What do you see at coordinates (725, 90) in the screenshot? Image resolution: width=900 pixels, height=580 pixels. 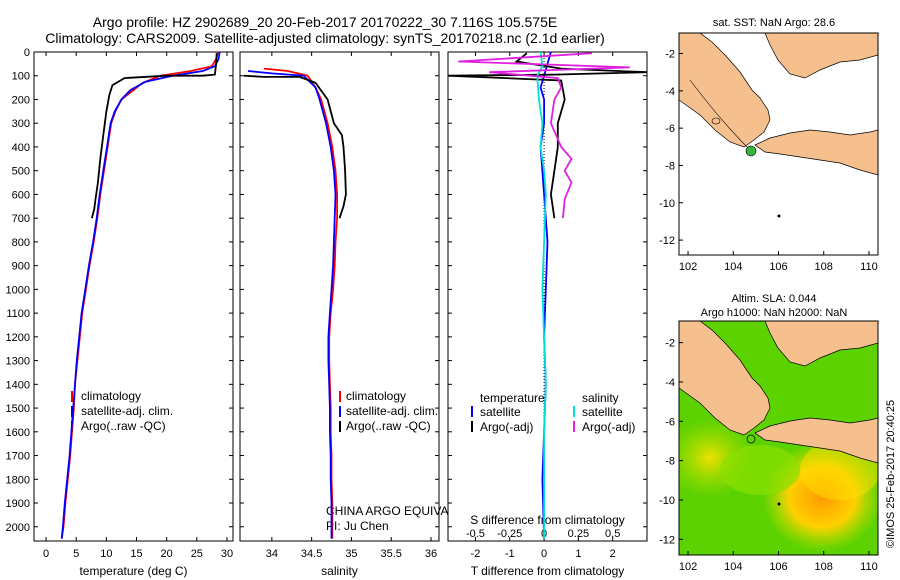 I see `sumatra-land` at bounding box center [725, 90].